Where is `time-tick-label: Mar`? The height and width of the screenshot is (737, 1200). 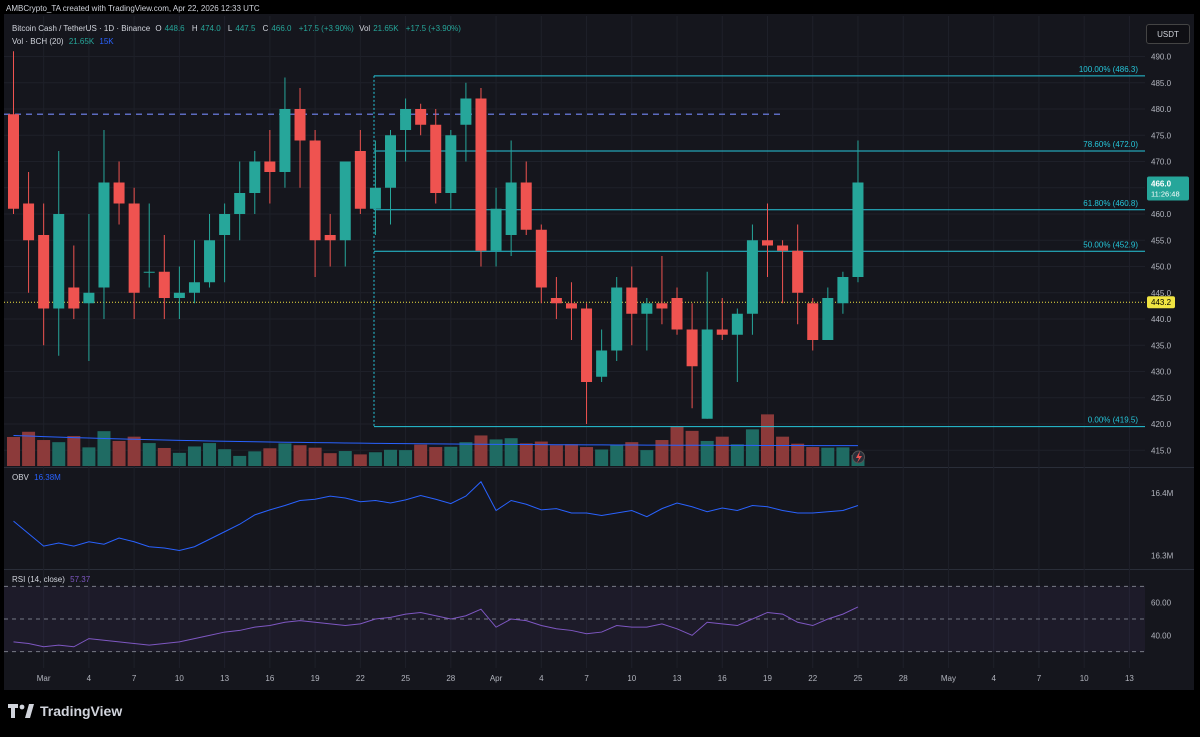 time-tick-label: Mar is located at coordinates (44, 678).